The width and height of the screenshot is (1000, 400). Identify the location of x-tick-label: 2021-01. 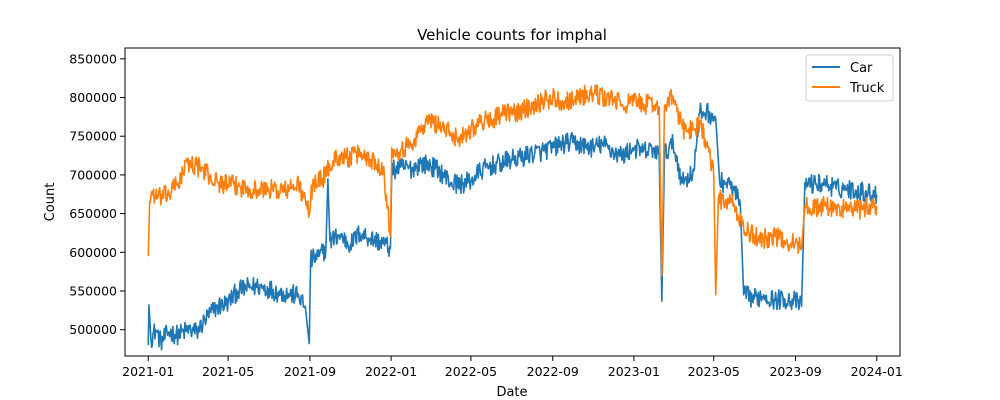
(148, 371).